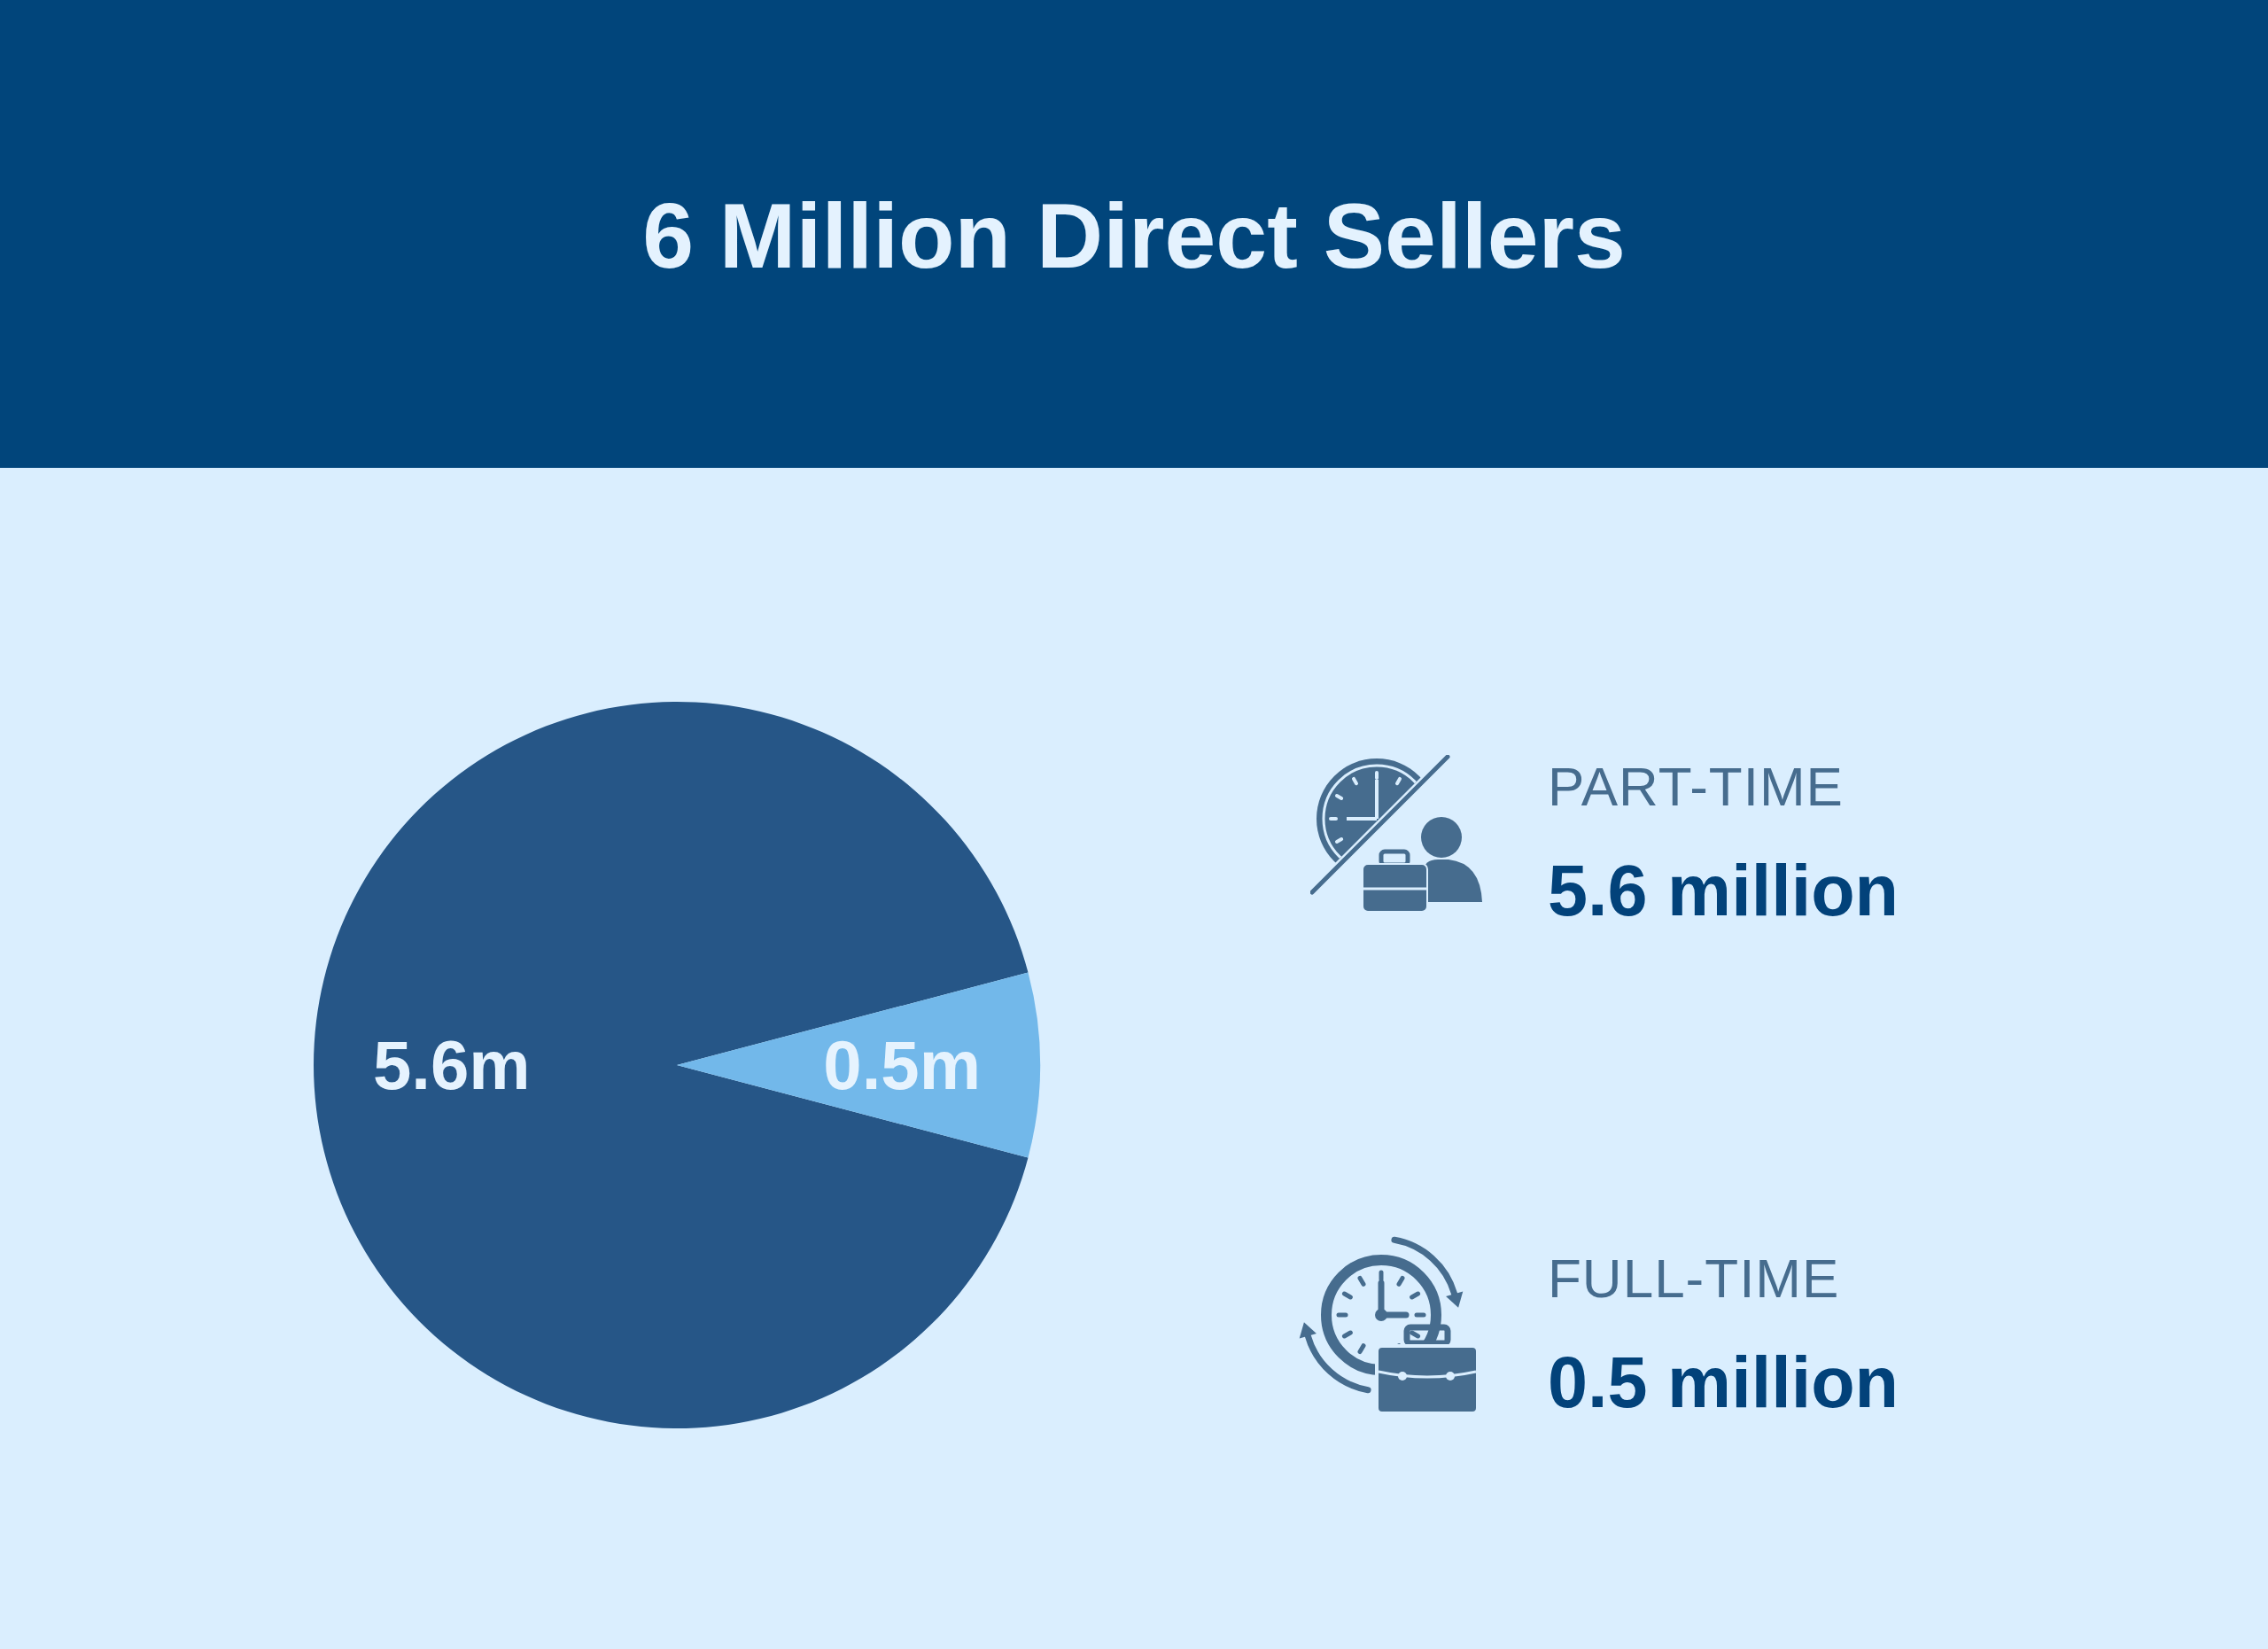  Describe the element at coordinates (1723, 890) in the screenshot. I see `text: 5.6 million` at that location.